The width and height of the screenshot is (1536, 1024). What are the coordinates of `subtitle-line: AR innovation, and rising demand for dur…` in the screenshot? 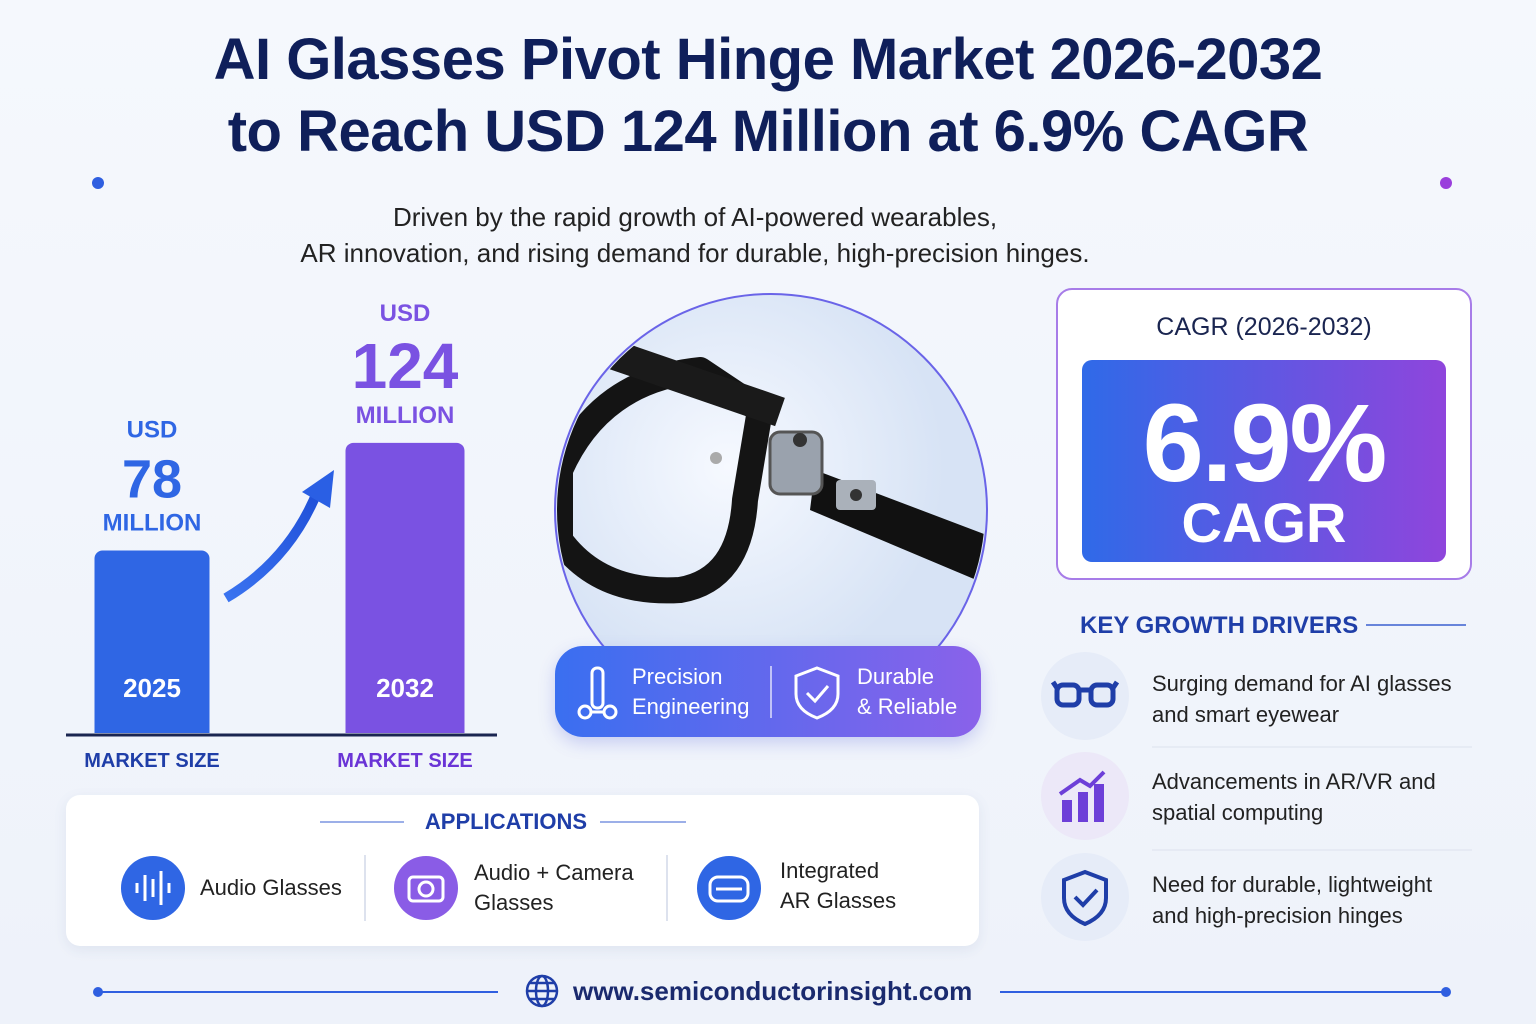 It's located at (695, 253).